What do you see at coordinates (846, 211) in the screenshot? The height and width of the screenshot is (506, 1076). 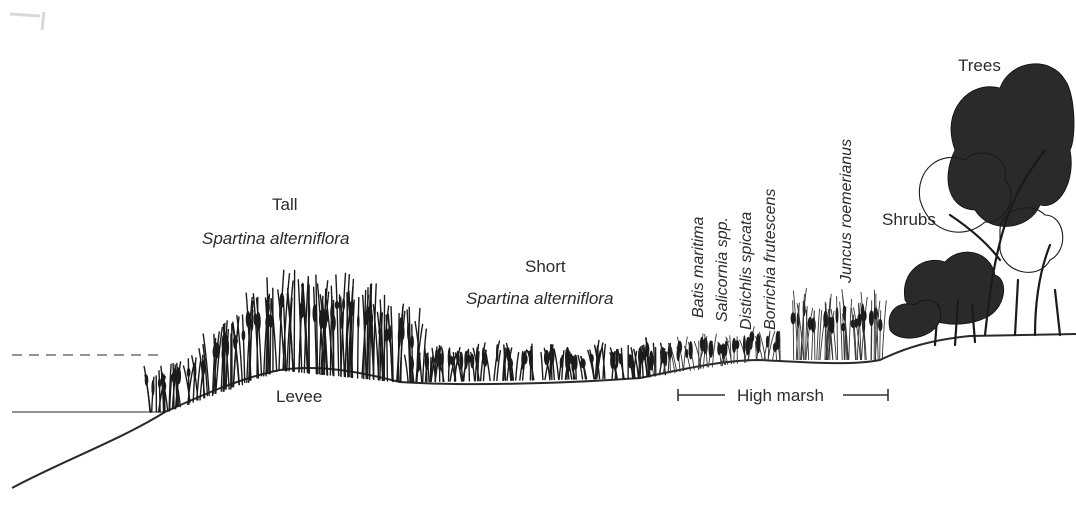 I see `species-label-juncus: Juncus roemerianus` at bounding box center [846, 211].